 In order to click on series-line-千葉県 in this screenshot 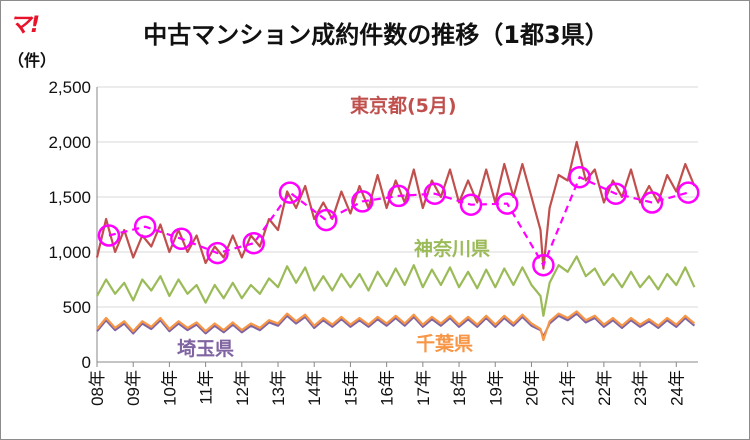, I will do `click(396, 326)`.